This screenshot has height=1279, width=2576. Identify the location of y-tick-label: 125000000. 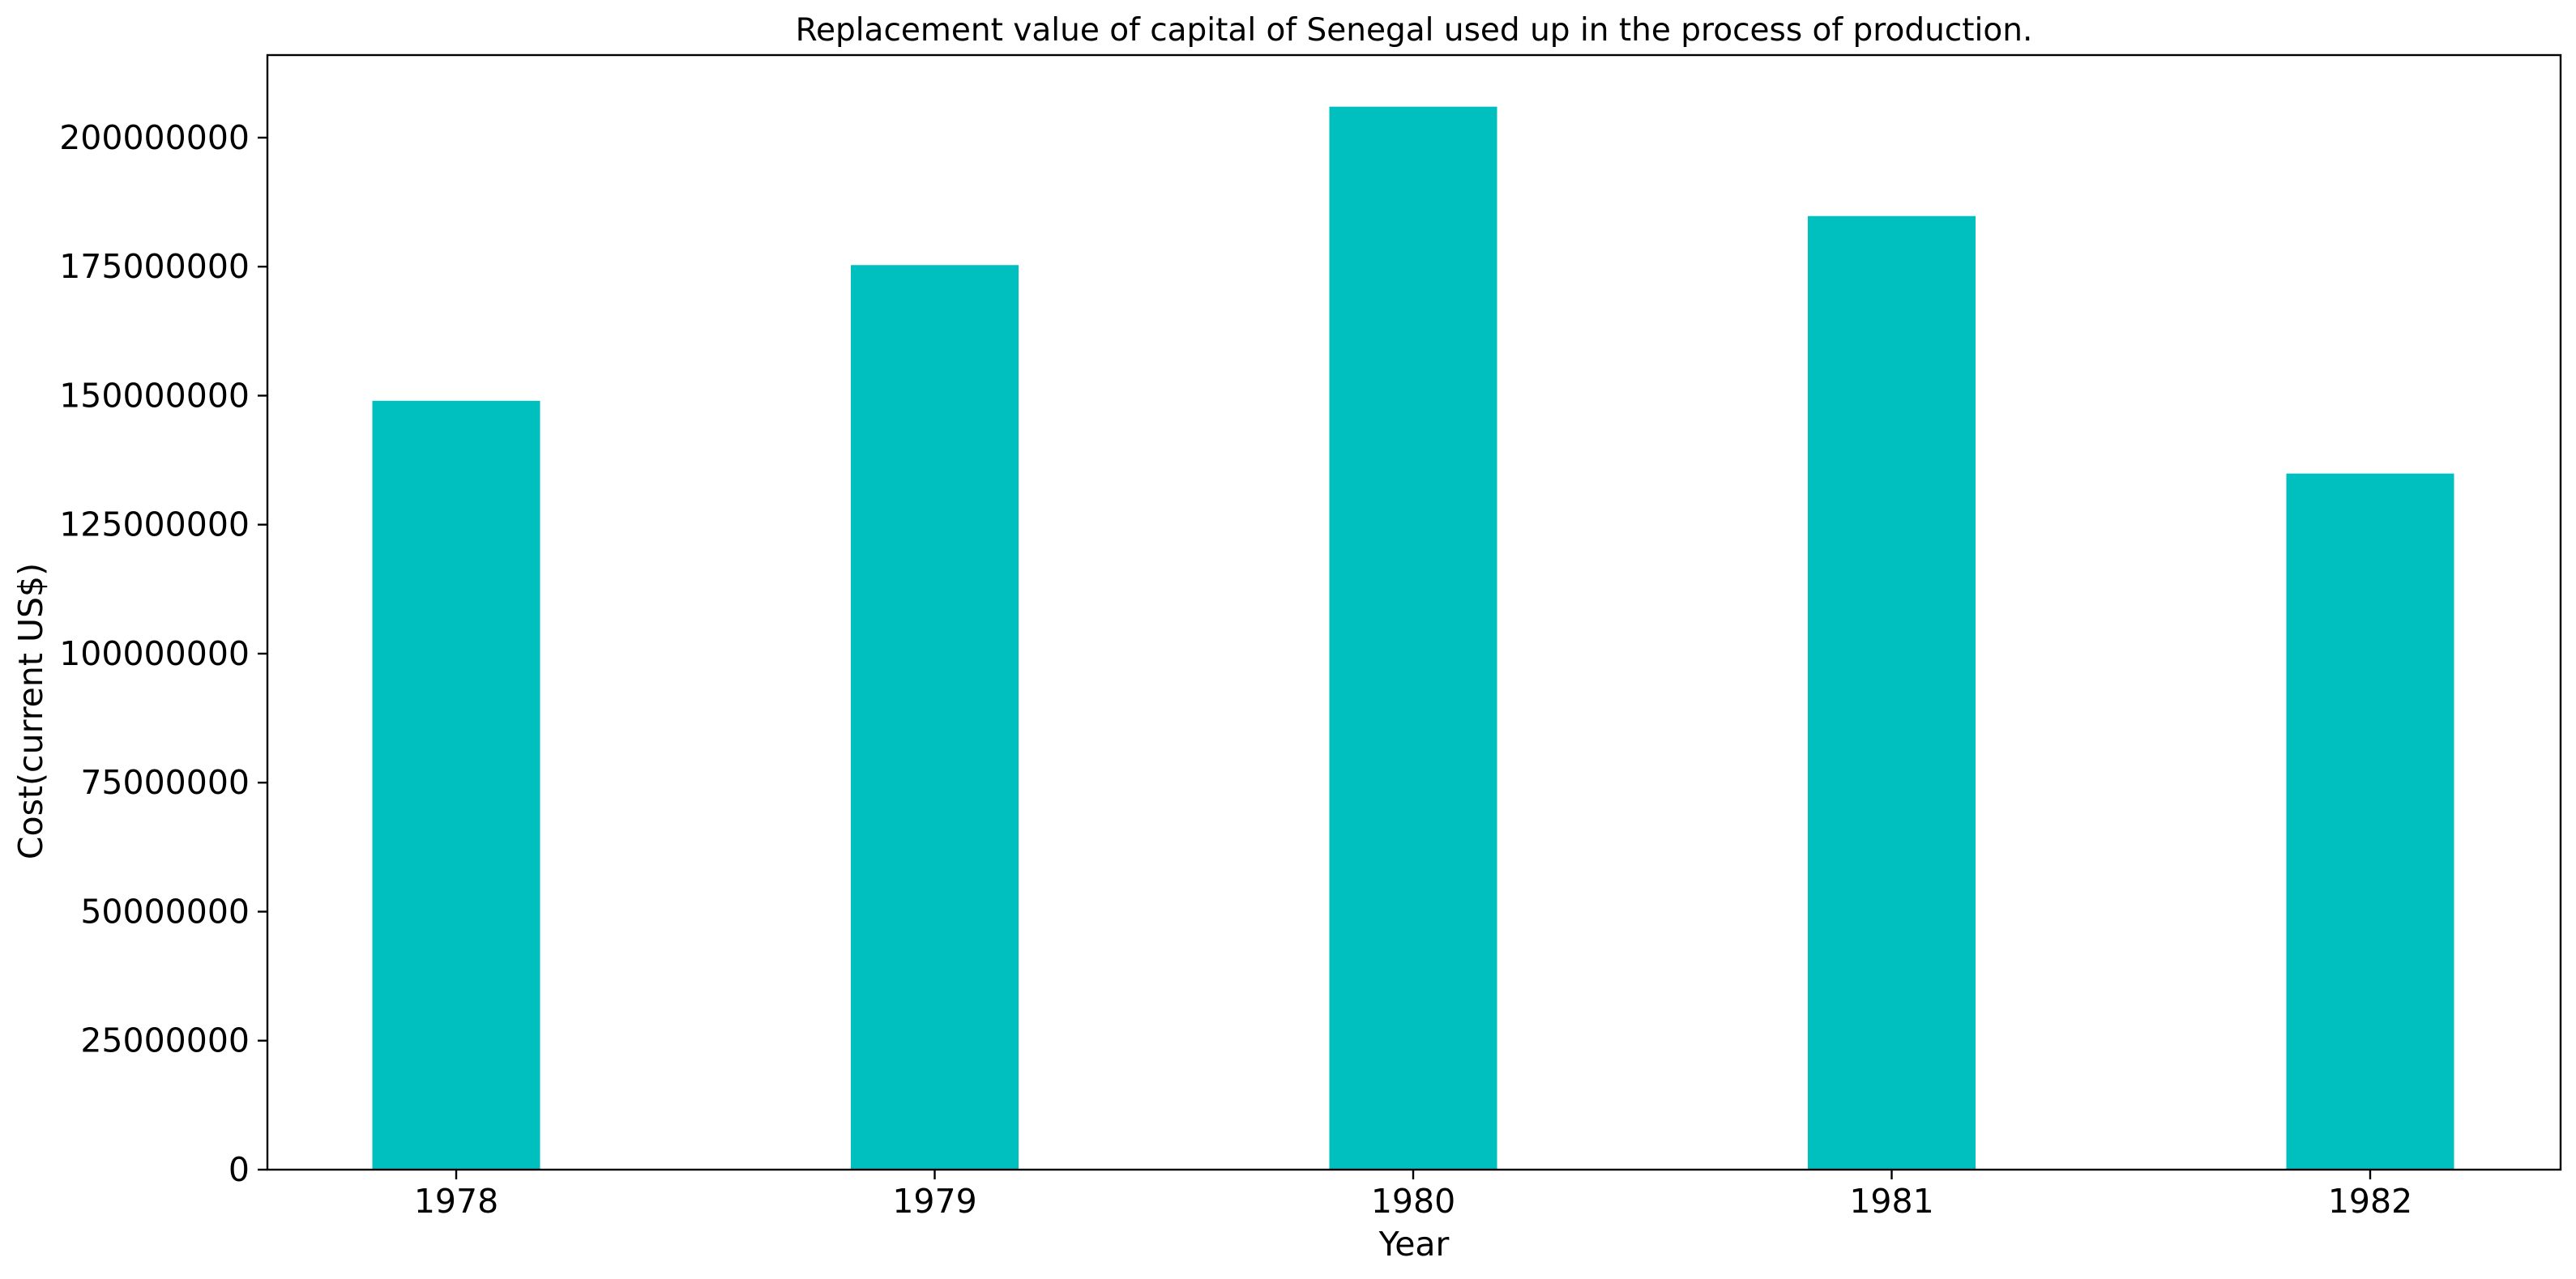
(154, 524).